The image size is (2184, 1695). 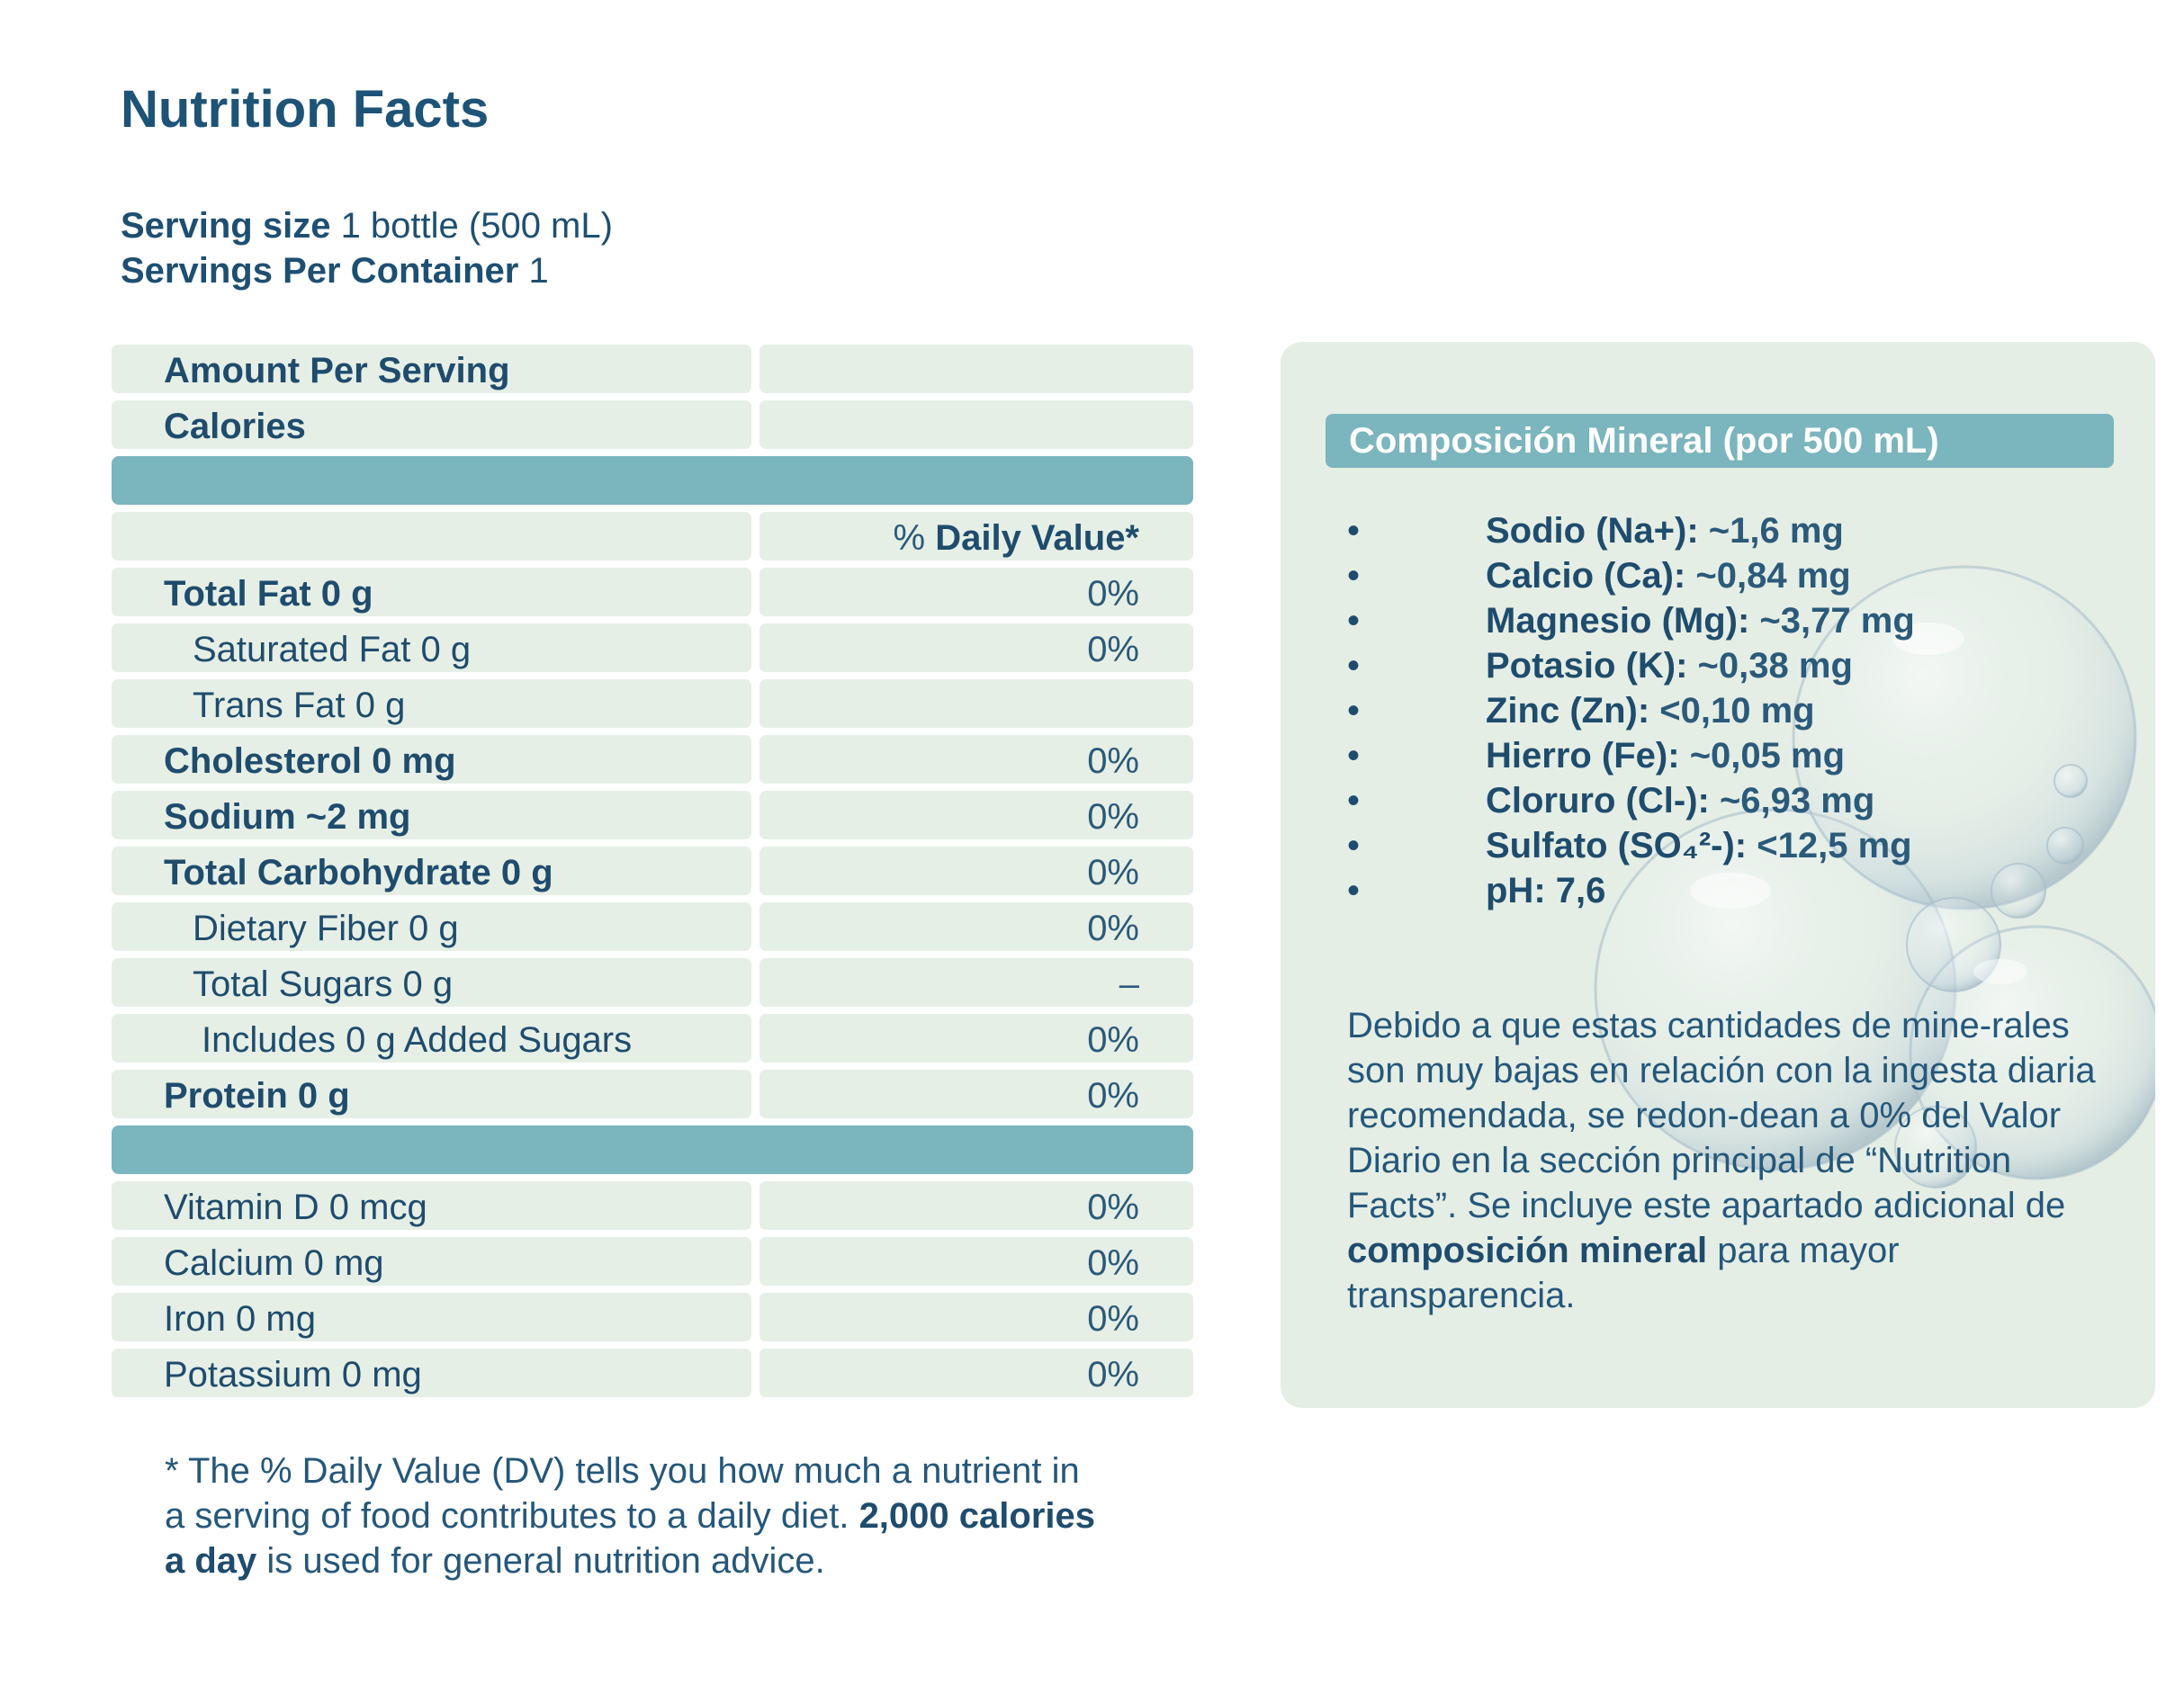 I want to click on list-item: • pH: 7,6, so click(x=1718, y=890).